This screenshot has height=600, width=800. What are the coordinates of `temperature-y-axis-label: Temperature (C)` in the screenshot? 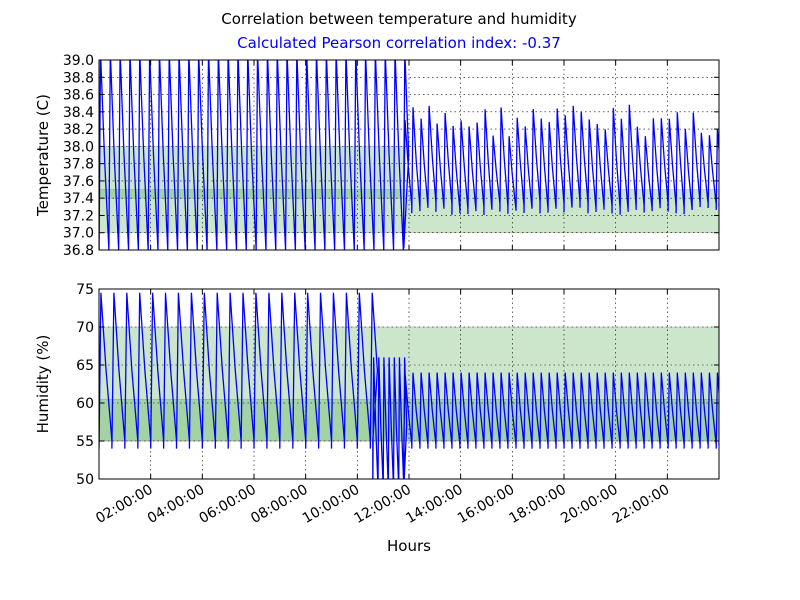 It's located at (43, 155).